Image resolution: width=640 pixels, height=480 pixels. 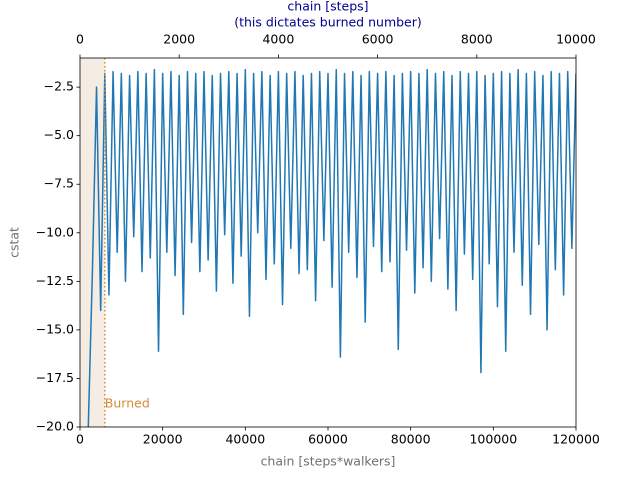 I want to click on y-tick-label: −12.5, so click(x=55, y=280).